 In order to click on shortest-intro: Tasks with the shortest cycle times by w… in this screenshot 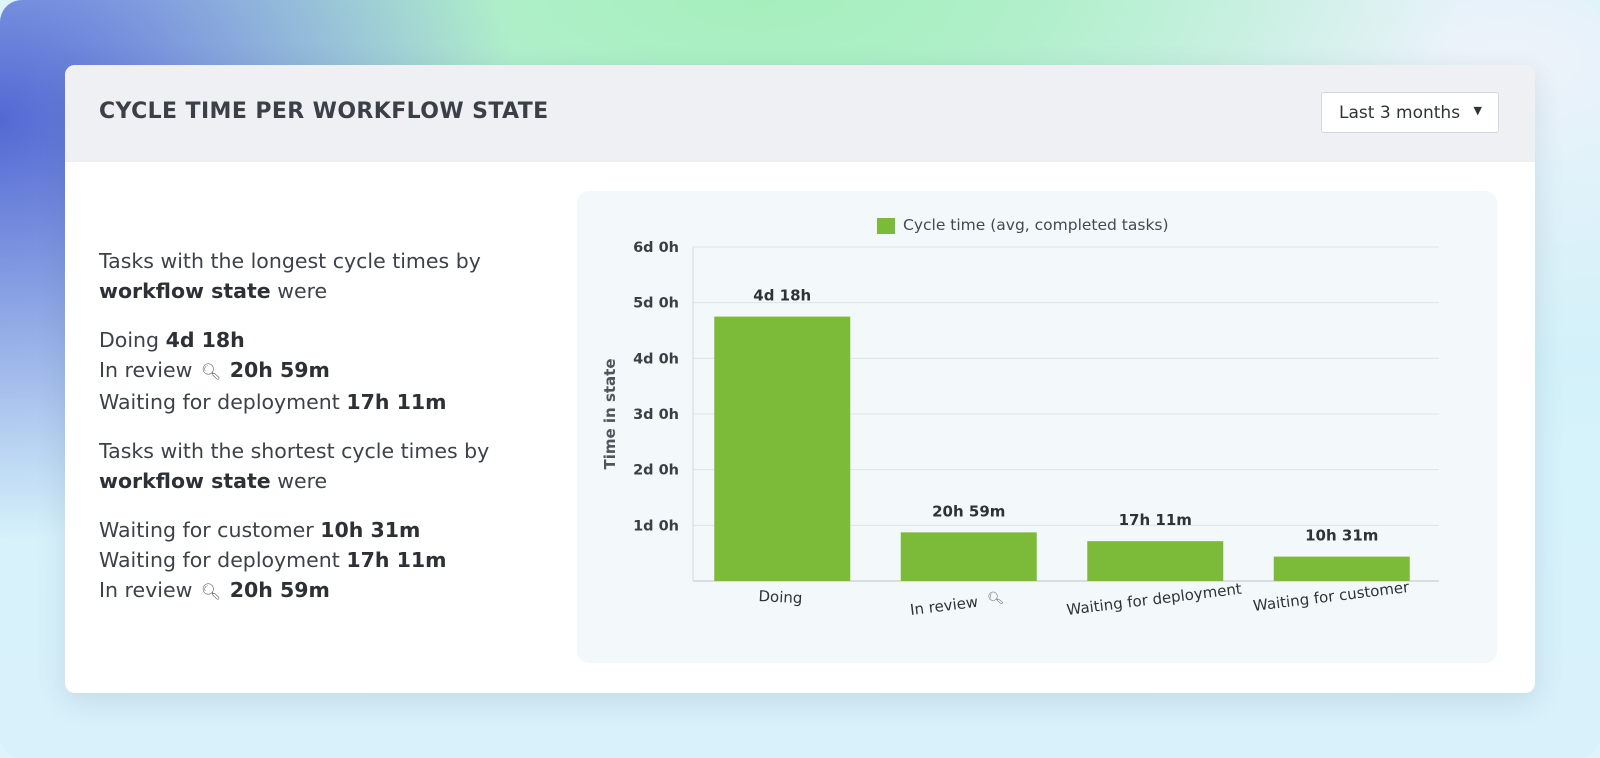, I will do `click(319, 466)`.